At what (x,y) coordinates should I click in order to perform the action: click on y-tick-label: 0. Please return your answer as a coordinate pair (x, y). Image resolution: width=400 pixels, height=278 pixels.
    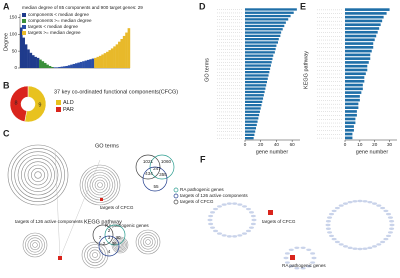
    Looking at the image, I should click on (15, 67).